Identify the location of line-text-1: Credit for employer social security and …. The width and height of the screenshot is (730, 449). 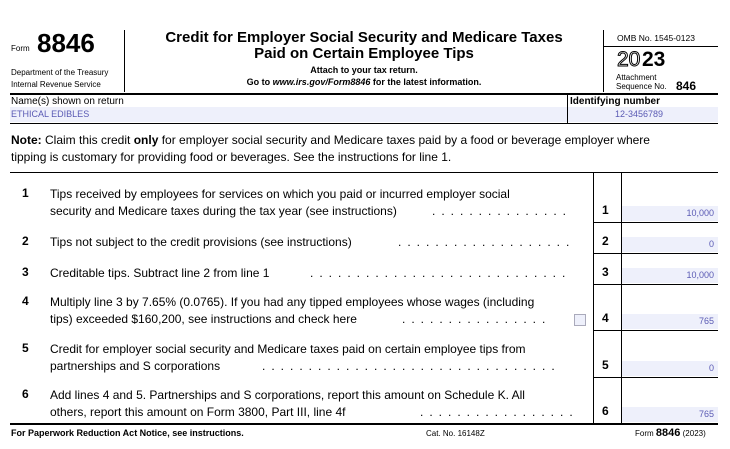
(288, 349).